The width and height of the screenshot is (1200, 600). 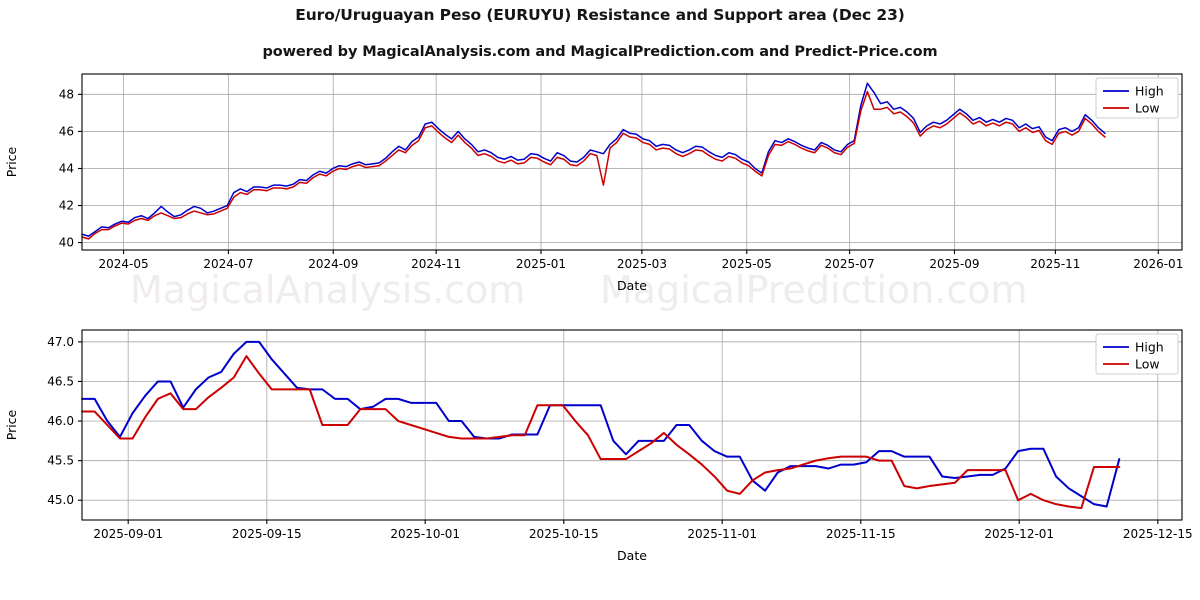 I want to click on x-tick-label: 2025-05, so click(x=747, y=264).